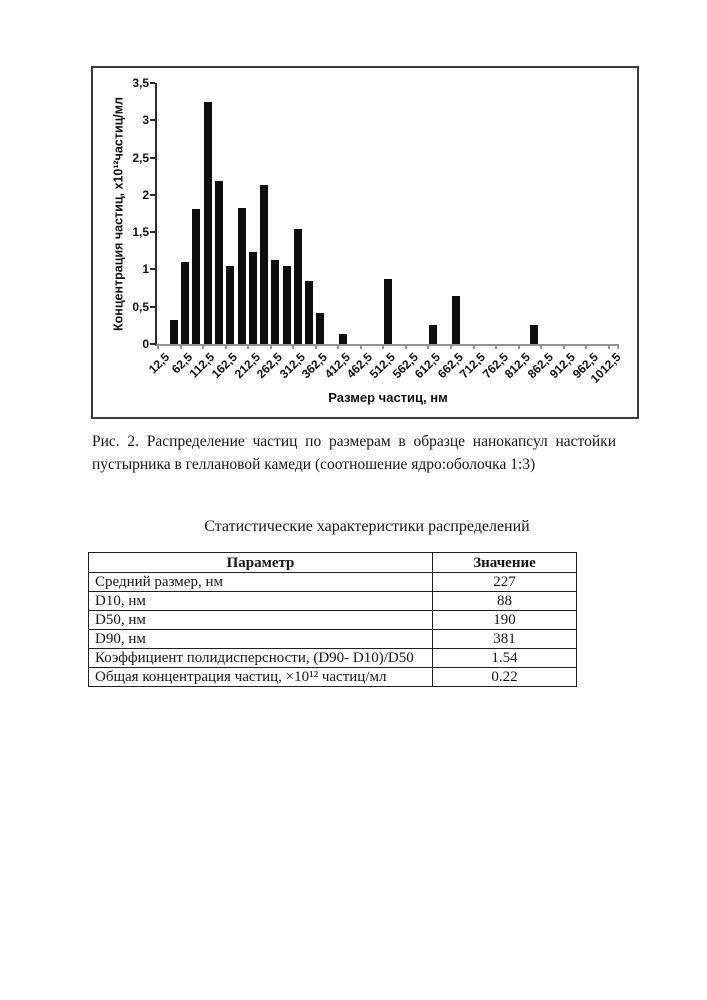  What do you see at coordinates (118, 214) in the screenshot?
I see `y-axis-title: Концентрация частиц, х10¹²частиц/мл` at bounding box center [118, 214].